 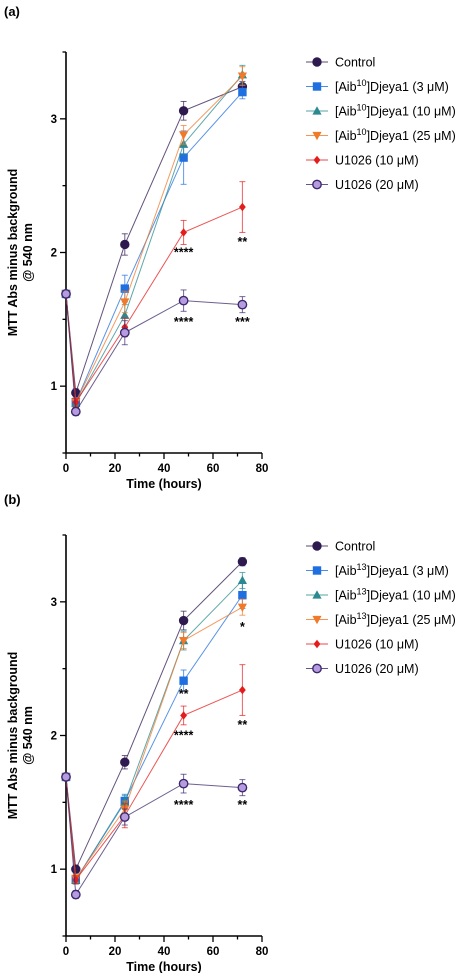 What do you see at coordinates (408, 87) in the screenshot?
I see `legend-label-part: ]Djeya1 (3 μM)` at bounding box center [408, 87].